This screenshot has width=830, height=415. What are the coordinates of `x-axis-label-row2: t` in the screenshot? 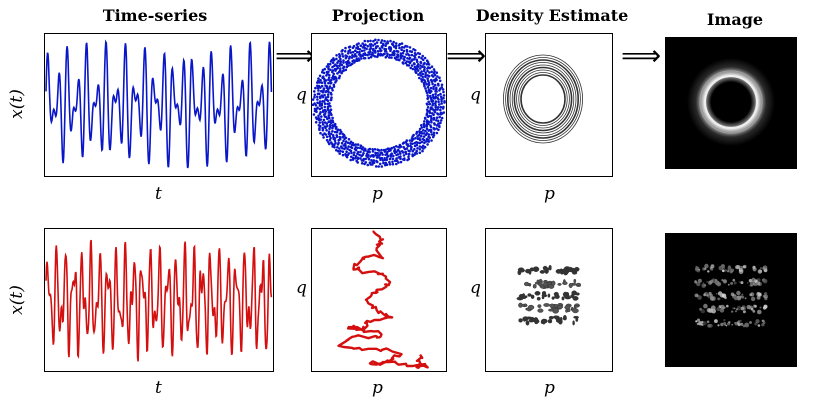 It's located at (158, 388).